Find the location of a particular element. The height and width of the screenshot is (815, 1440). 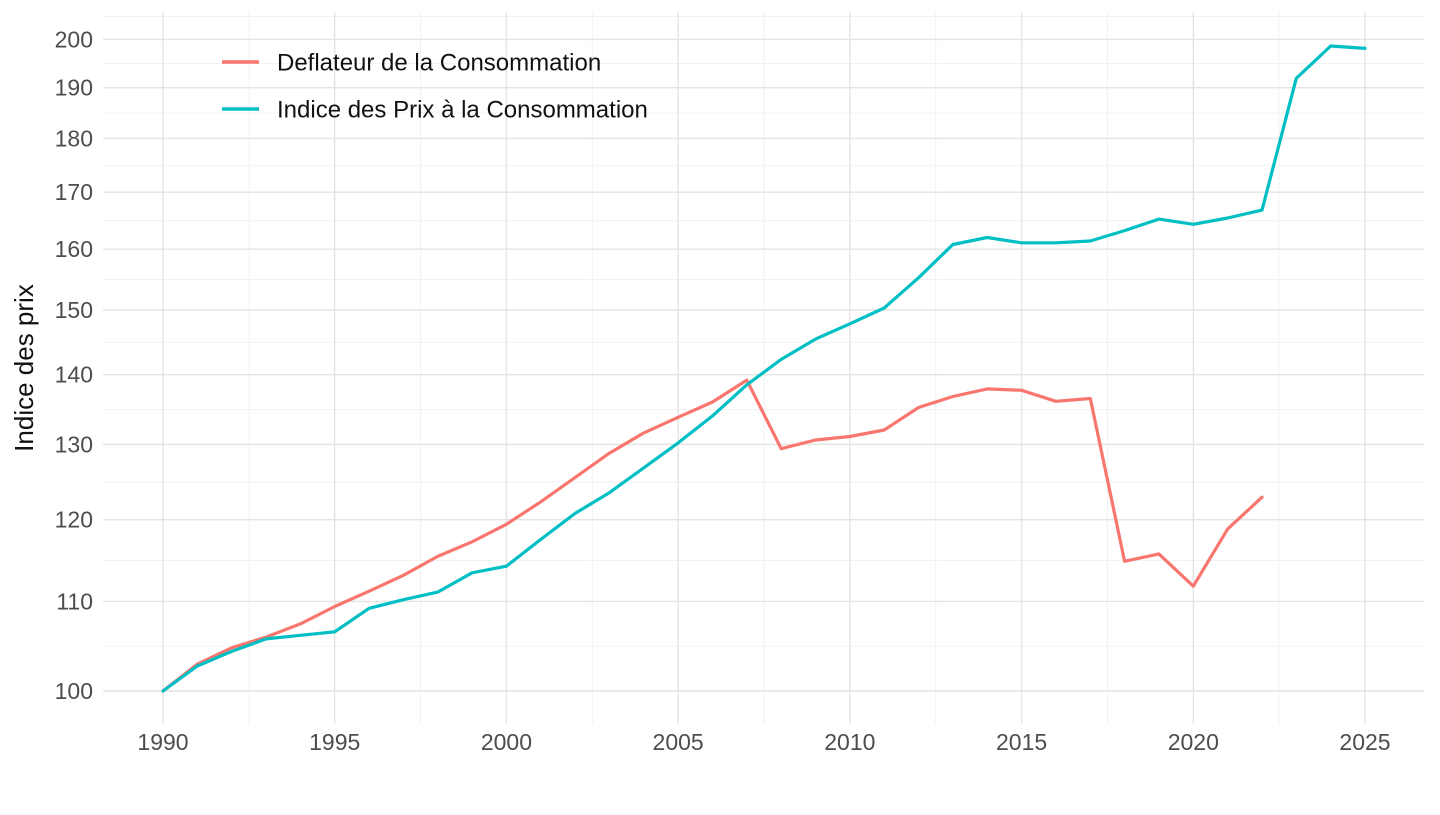

y-tick-label: 200 is located at coordinates (74, 39).